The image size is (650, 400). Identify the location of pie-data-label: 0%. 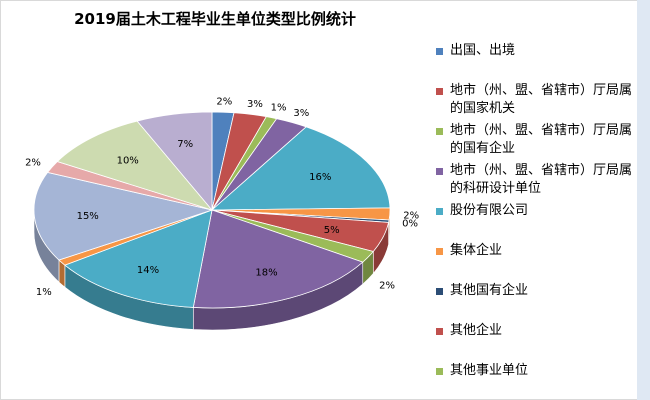
(410, 224).